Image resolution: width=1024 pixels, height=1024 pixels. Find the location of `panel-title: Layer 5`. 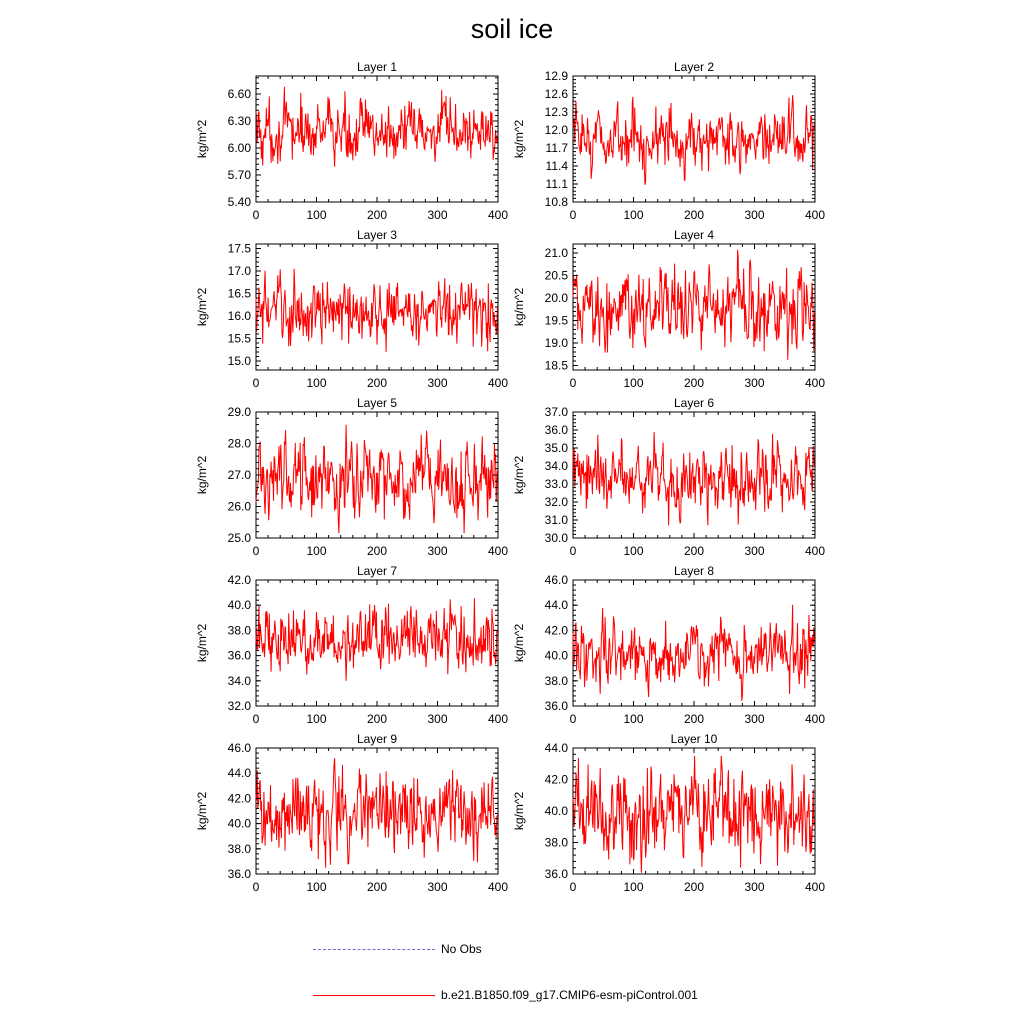

panel-title: Layer 5 is located at coordinates (377, 403).